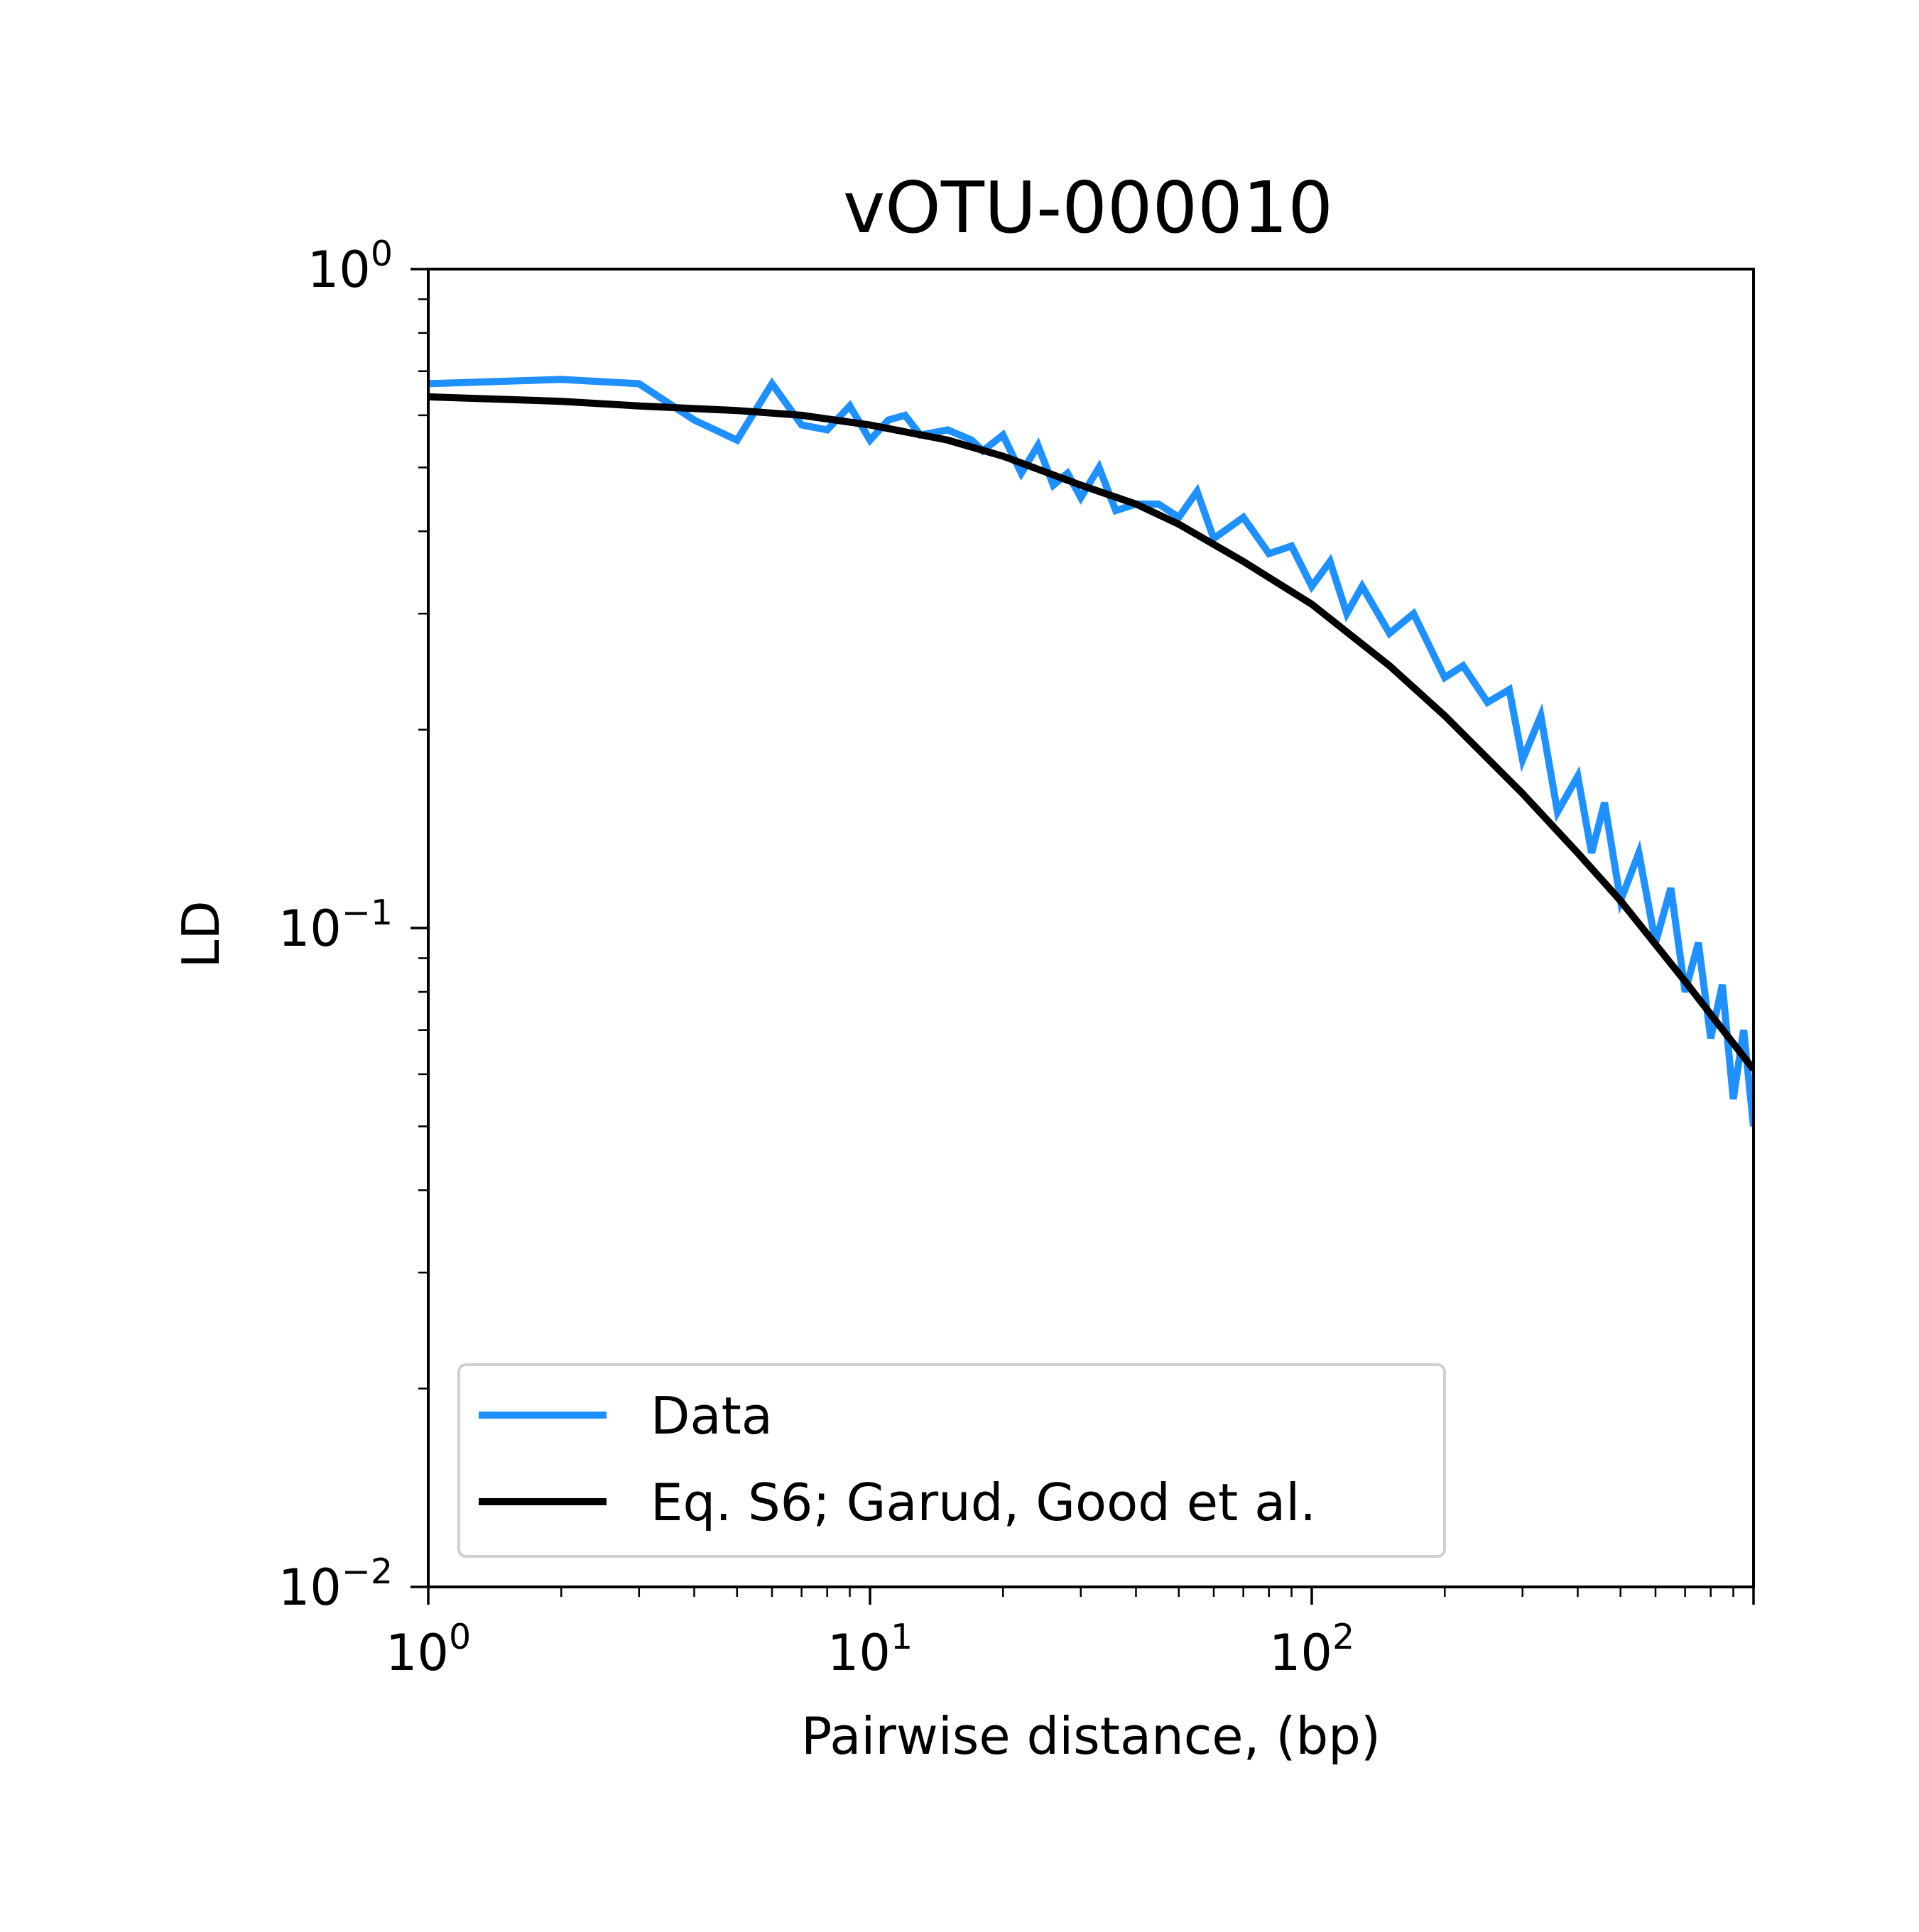 The width and height of the screenshot is (1919, 1932). What do you see at coordinates (983, 1502) in the screenshot?
I see `legend-label-model: Eq. S6; Garud, Good et al.` at bounding box center [983, 1502].